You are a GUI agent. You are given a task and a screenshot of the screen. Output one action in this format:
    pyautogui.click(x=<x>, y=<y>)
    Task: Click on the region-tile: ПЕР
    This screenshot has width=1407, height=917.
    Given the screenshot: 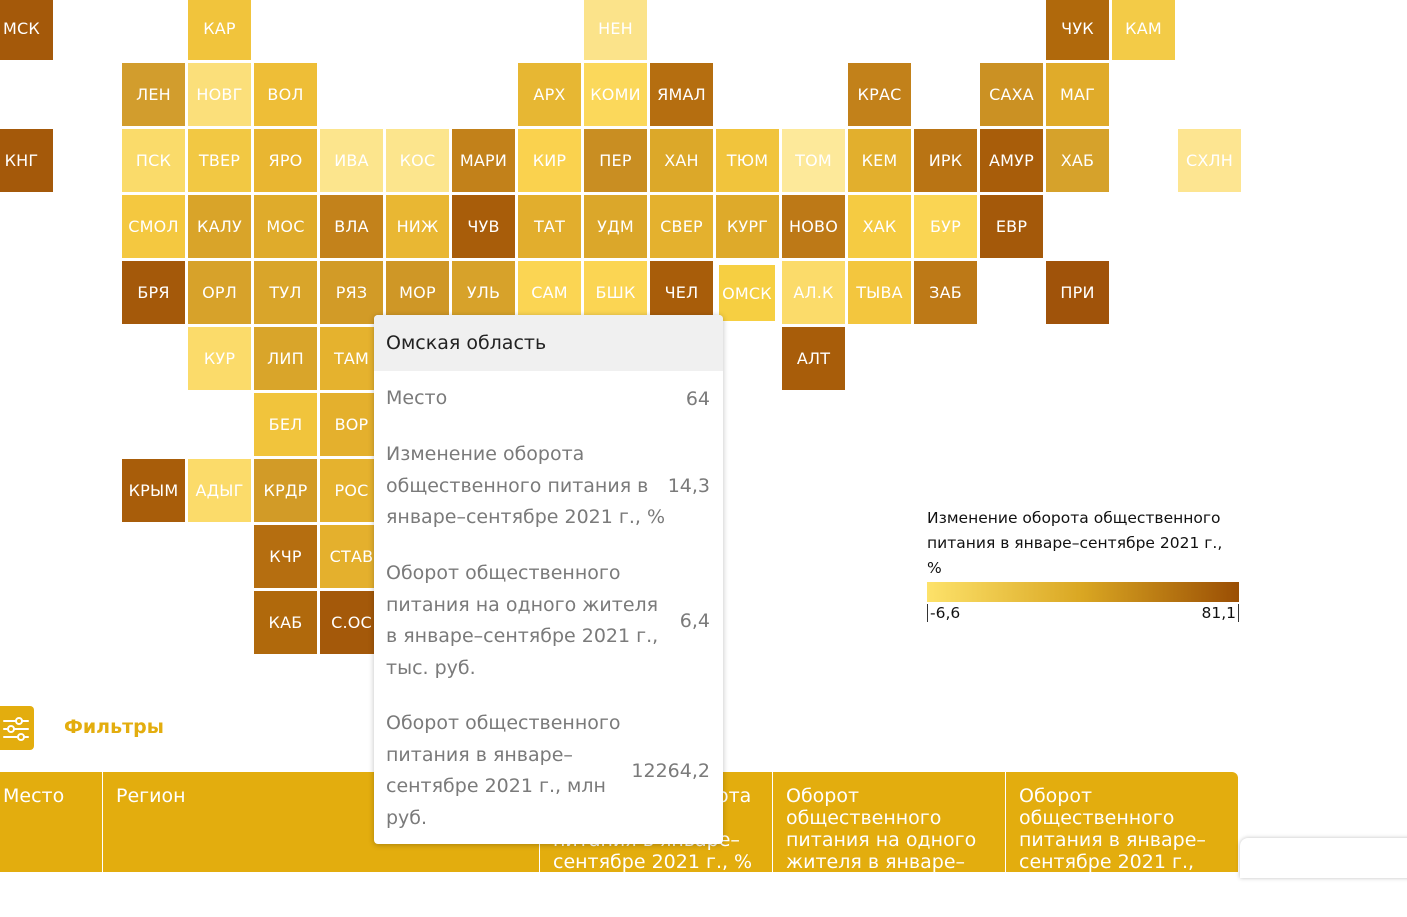 What is the action you would take?
    pyautogui.click(x=615, y=160)
    